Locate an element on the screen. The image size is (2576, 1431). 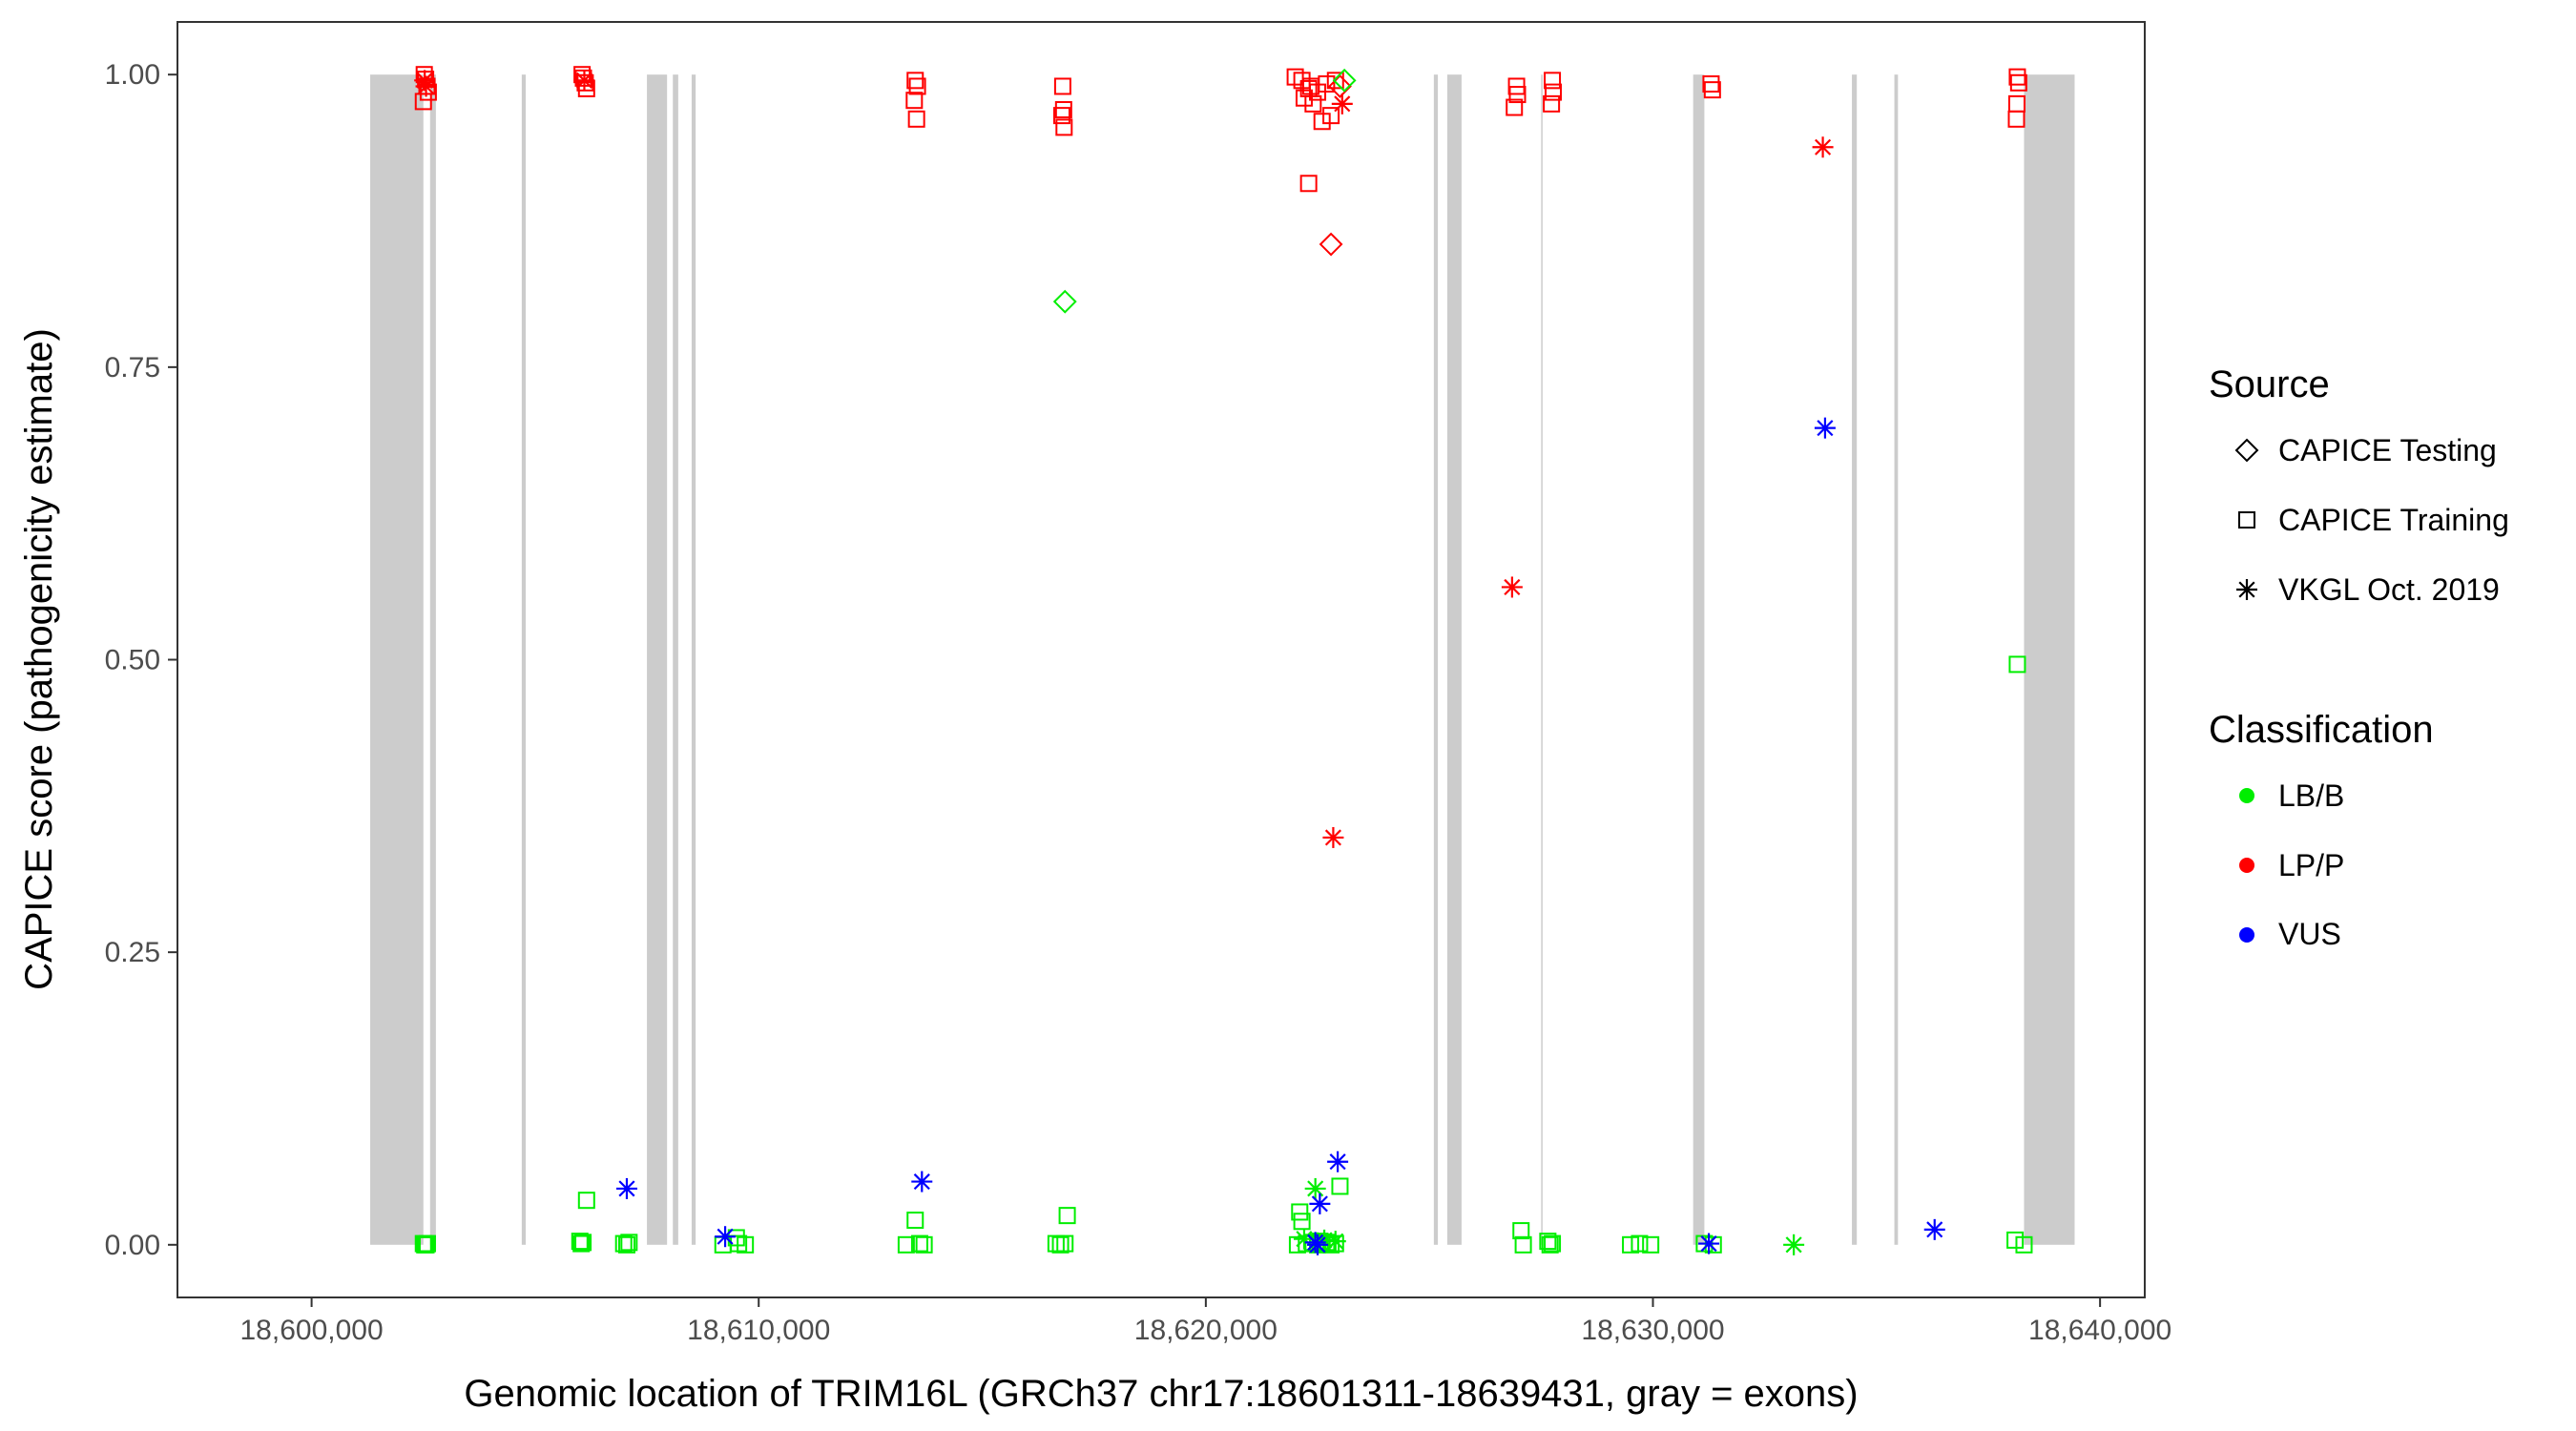
legend-keys is located at coordinates (2246, 690).